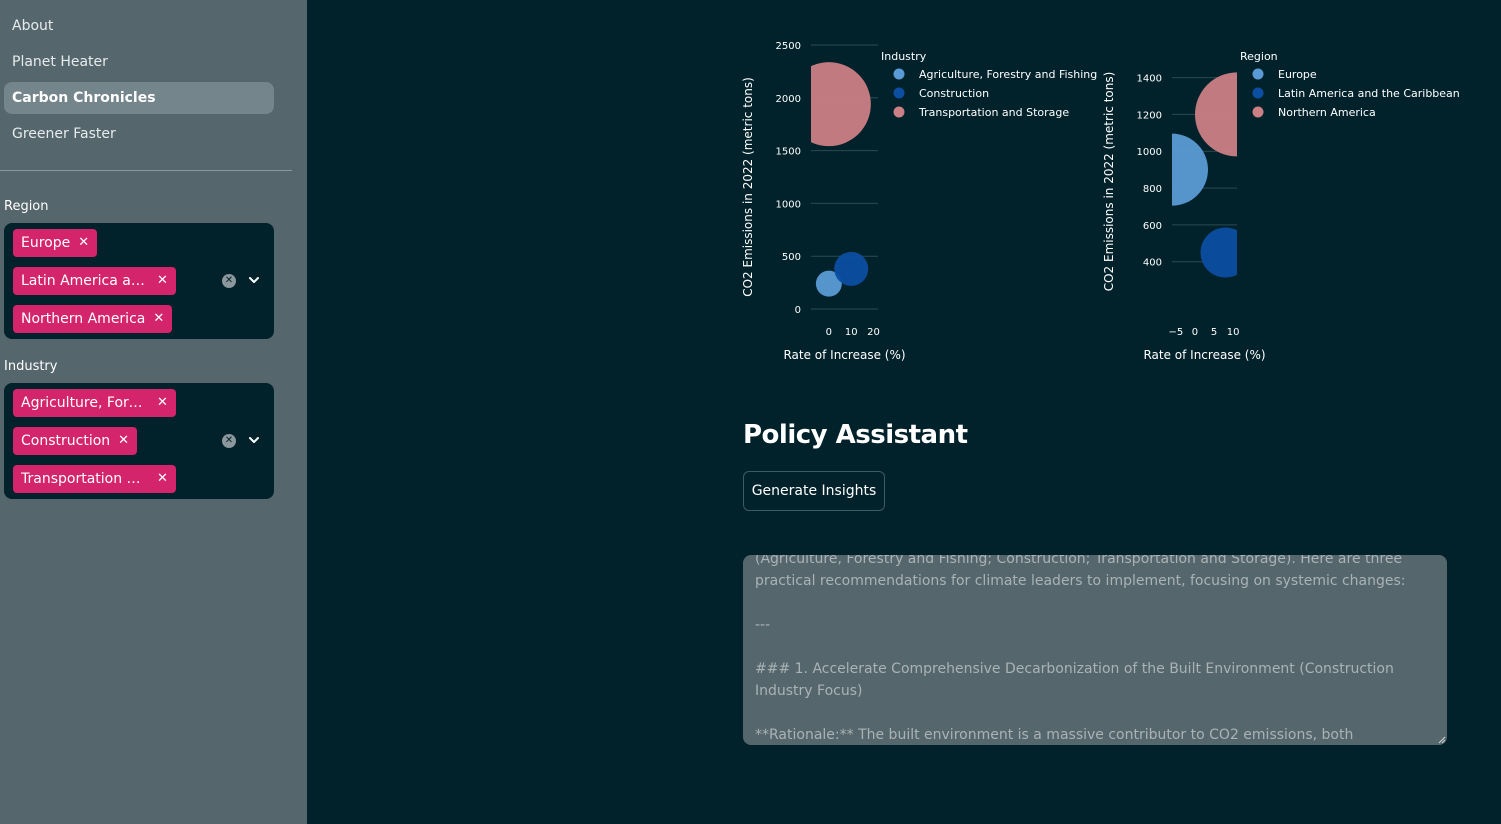 The height and width of the screenshot is (824, 1501). I want to click on region-chip-europe: Europe ✕, so click(55, 243).